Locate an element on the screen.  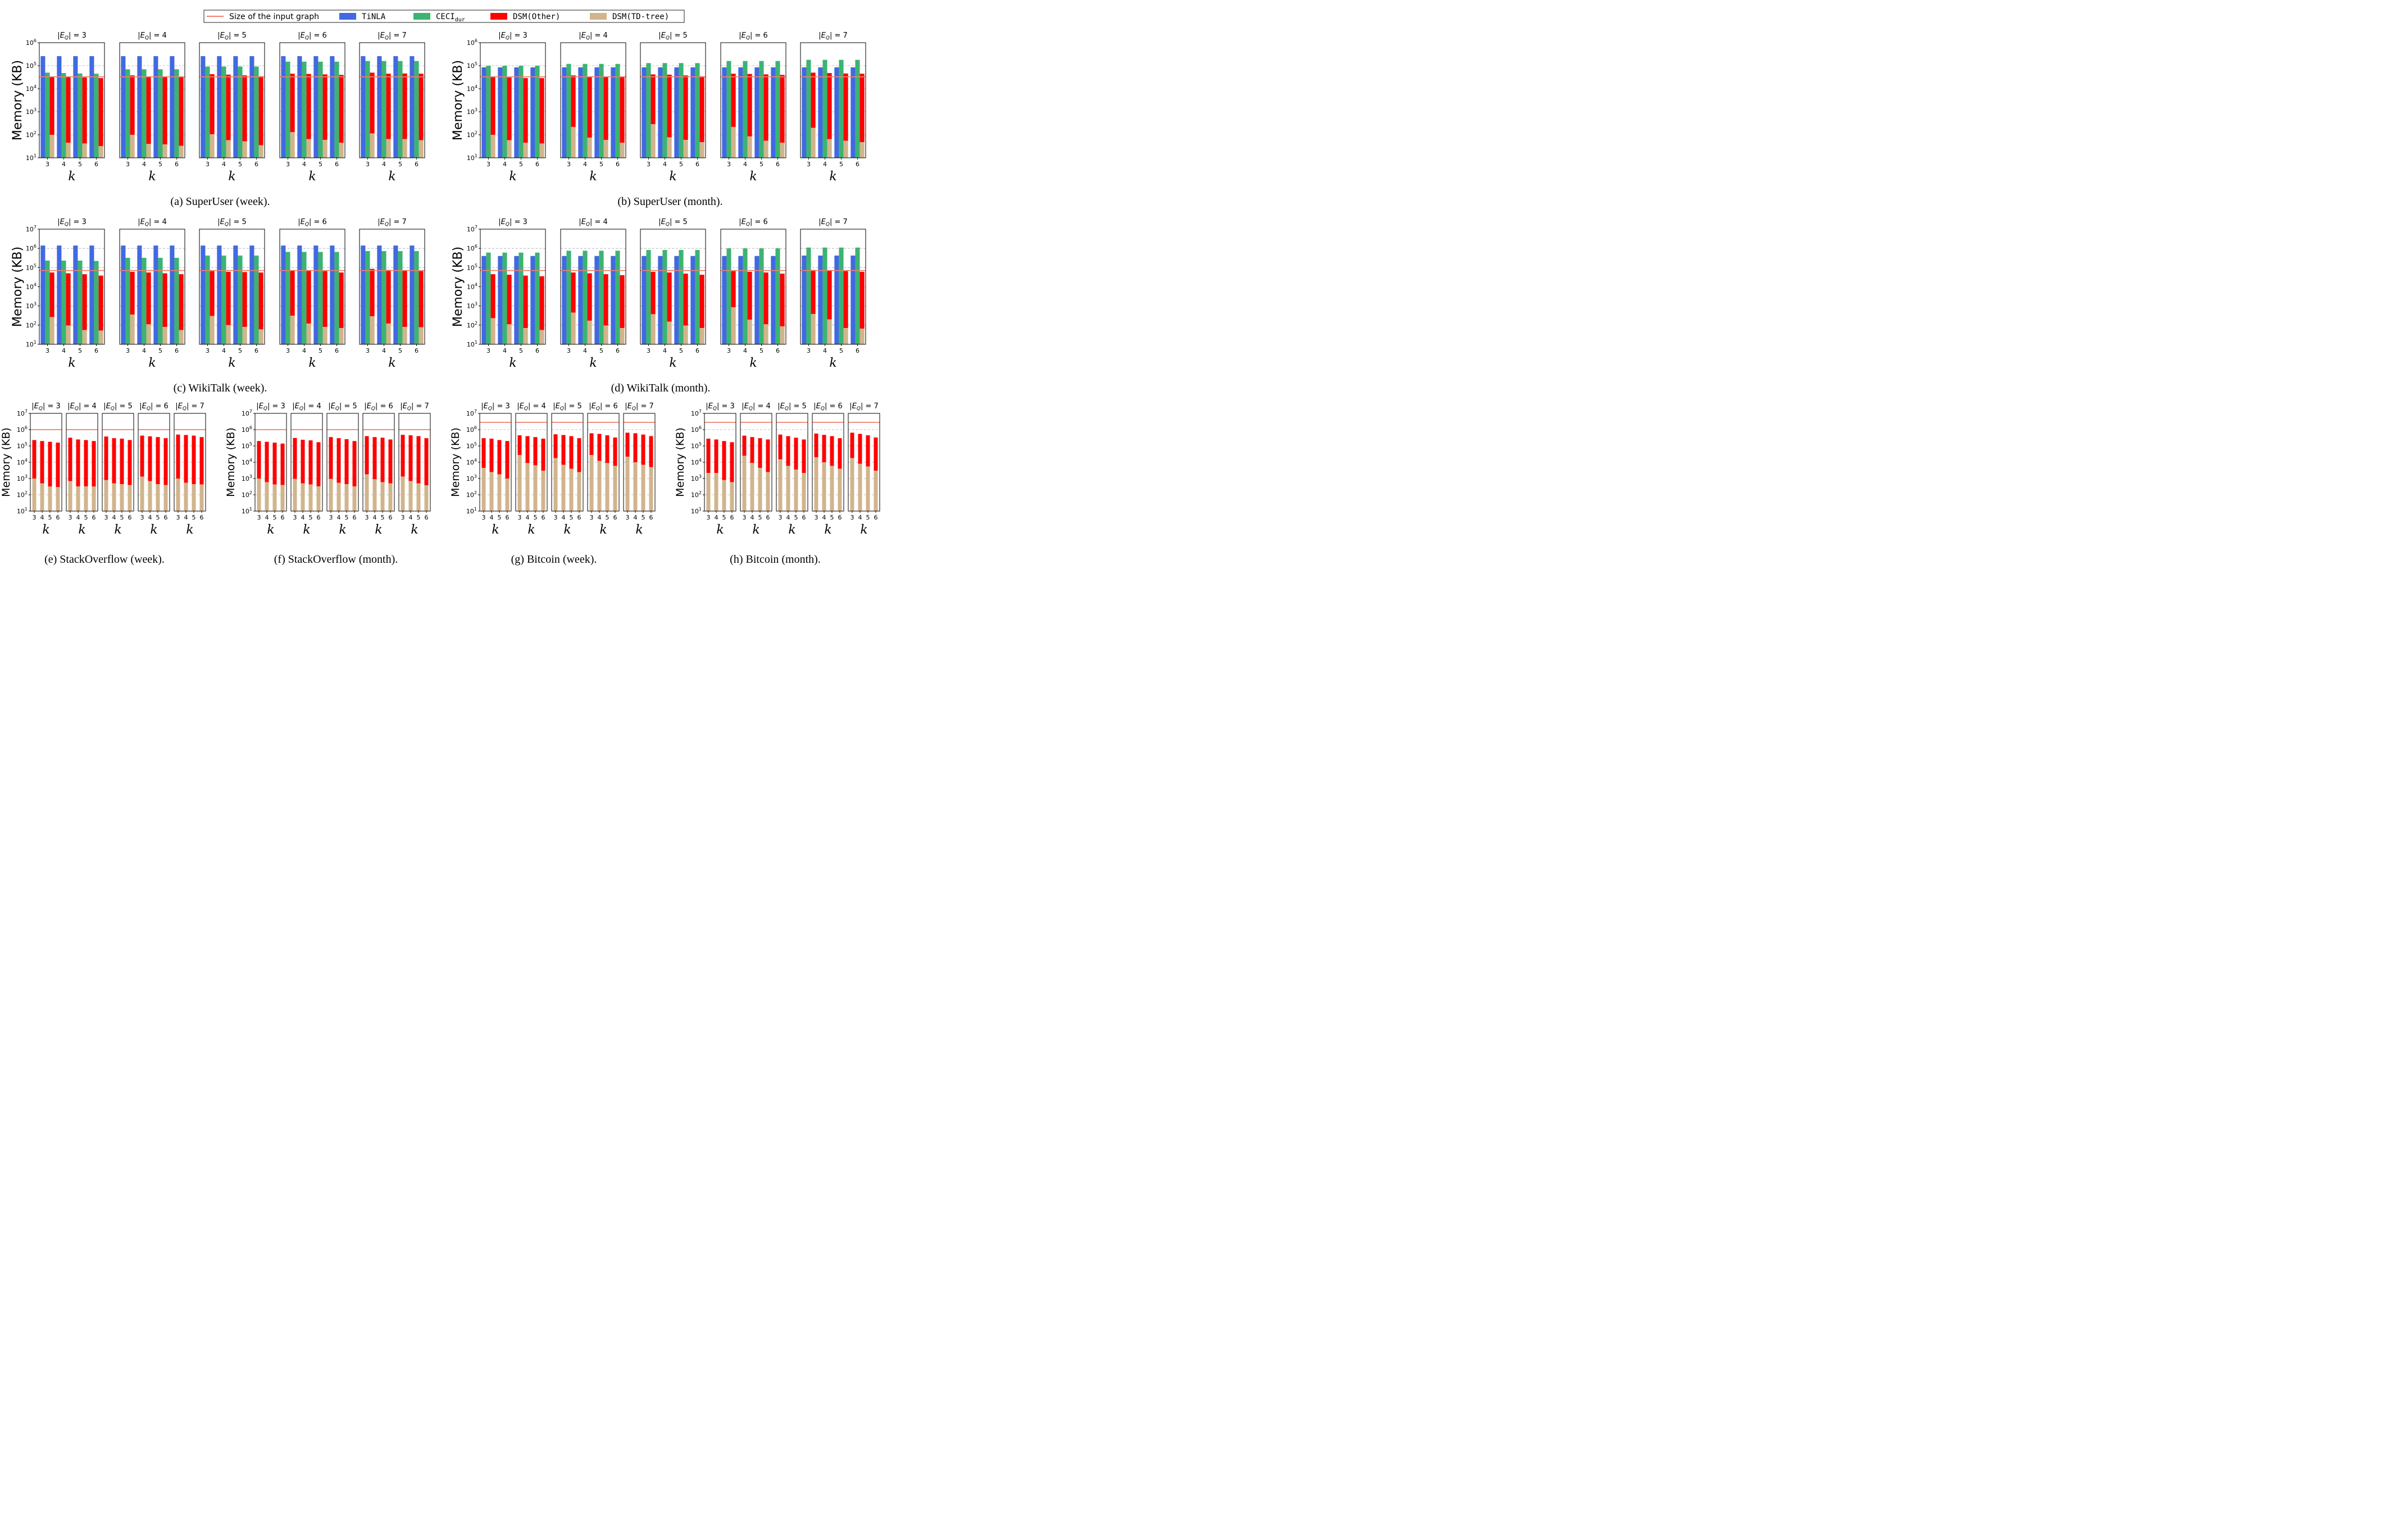
x-axis-label: k is located at coordinates (753, 177).